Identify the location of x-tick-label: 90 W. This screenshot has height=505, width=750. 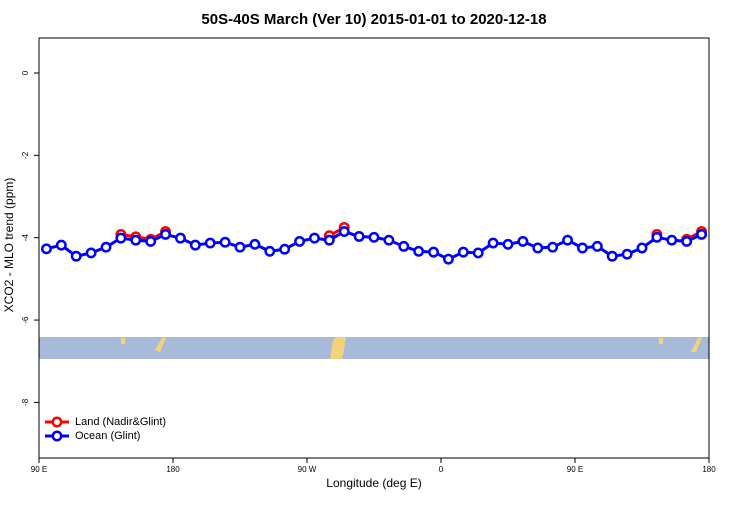
(307, 469).